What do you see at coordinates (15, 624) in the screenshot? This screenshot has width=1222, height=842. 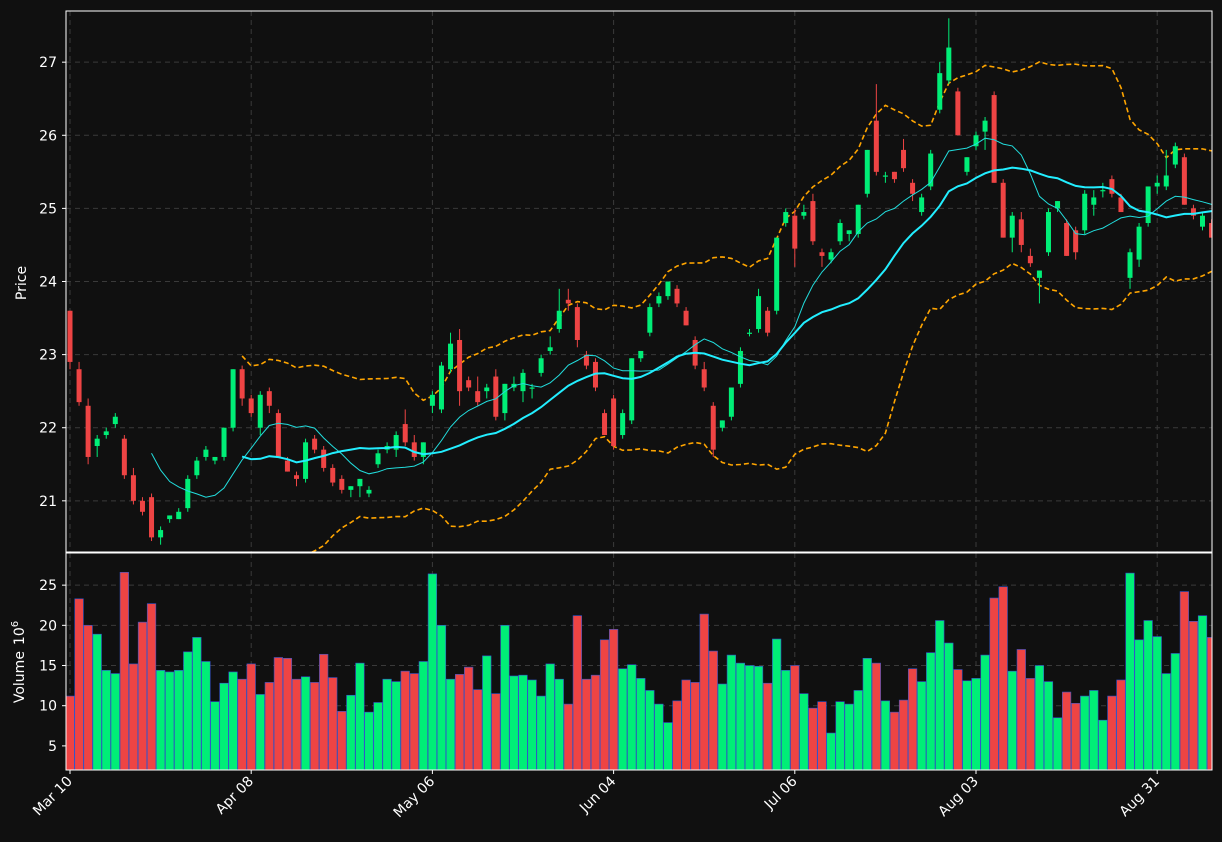 I see `volume-axis-exponent-power: 6` at bounding box center [15, 624].